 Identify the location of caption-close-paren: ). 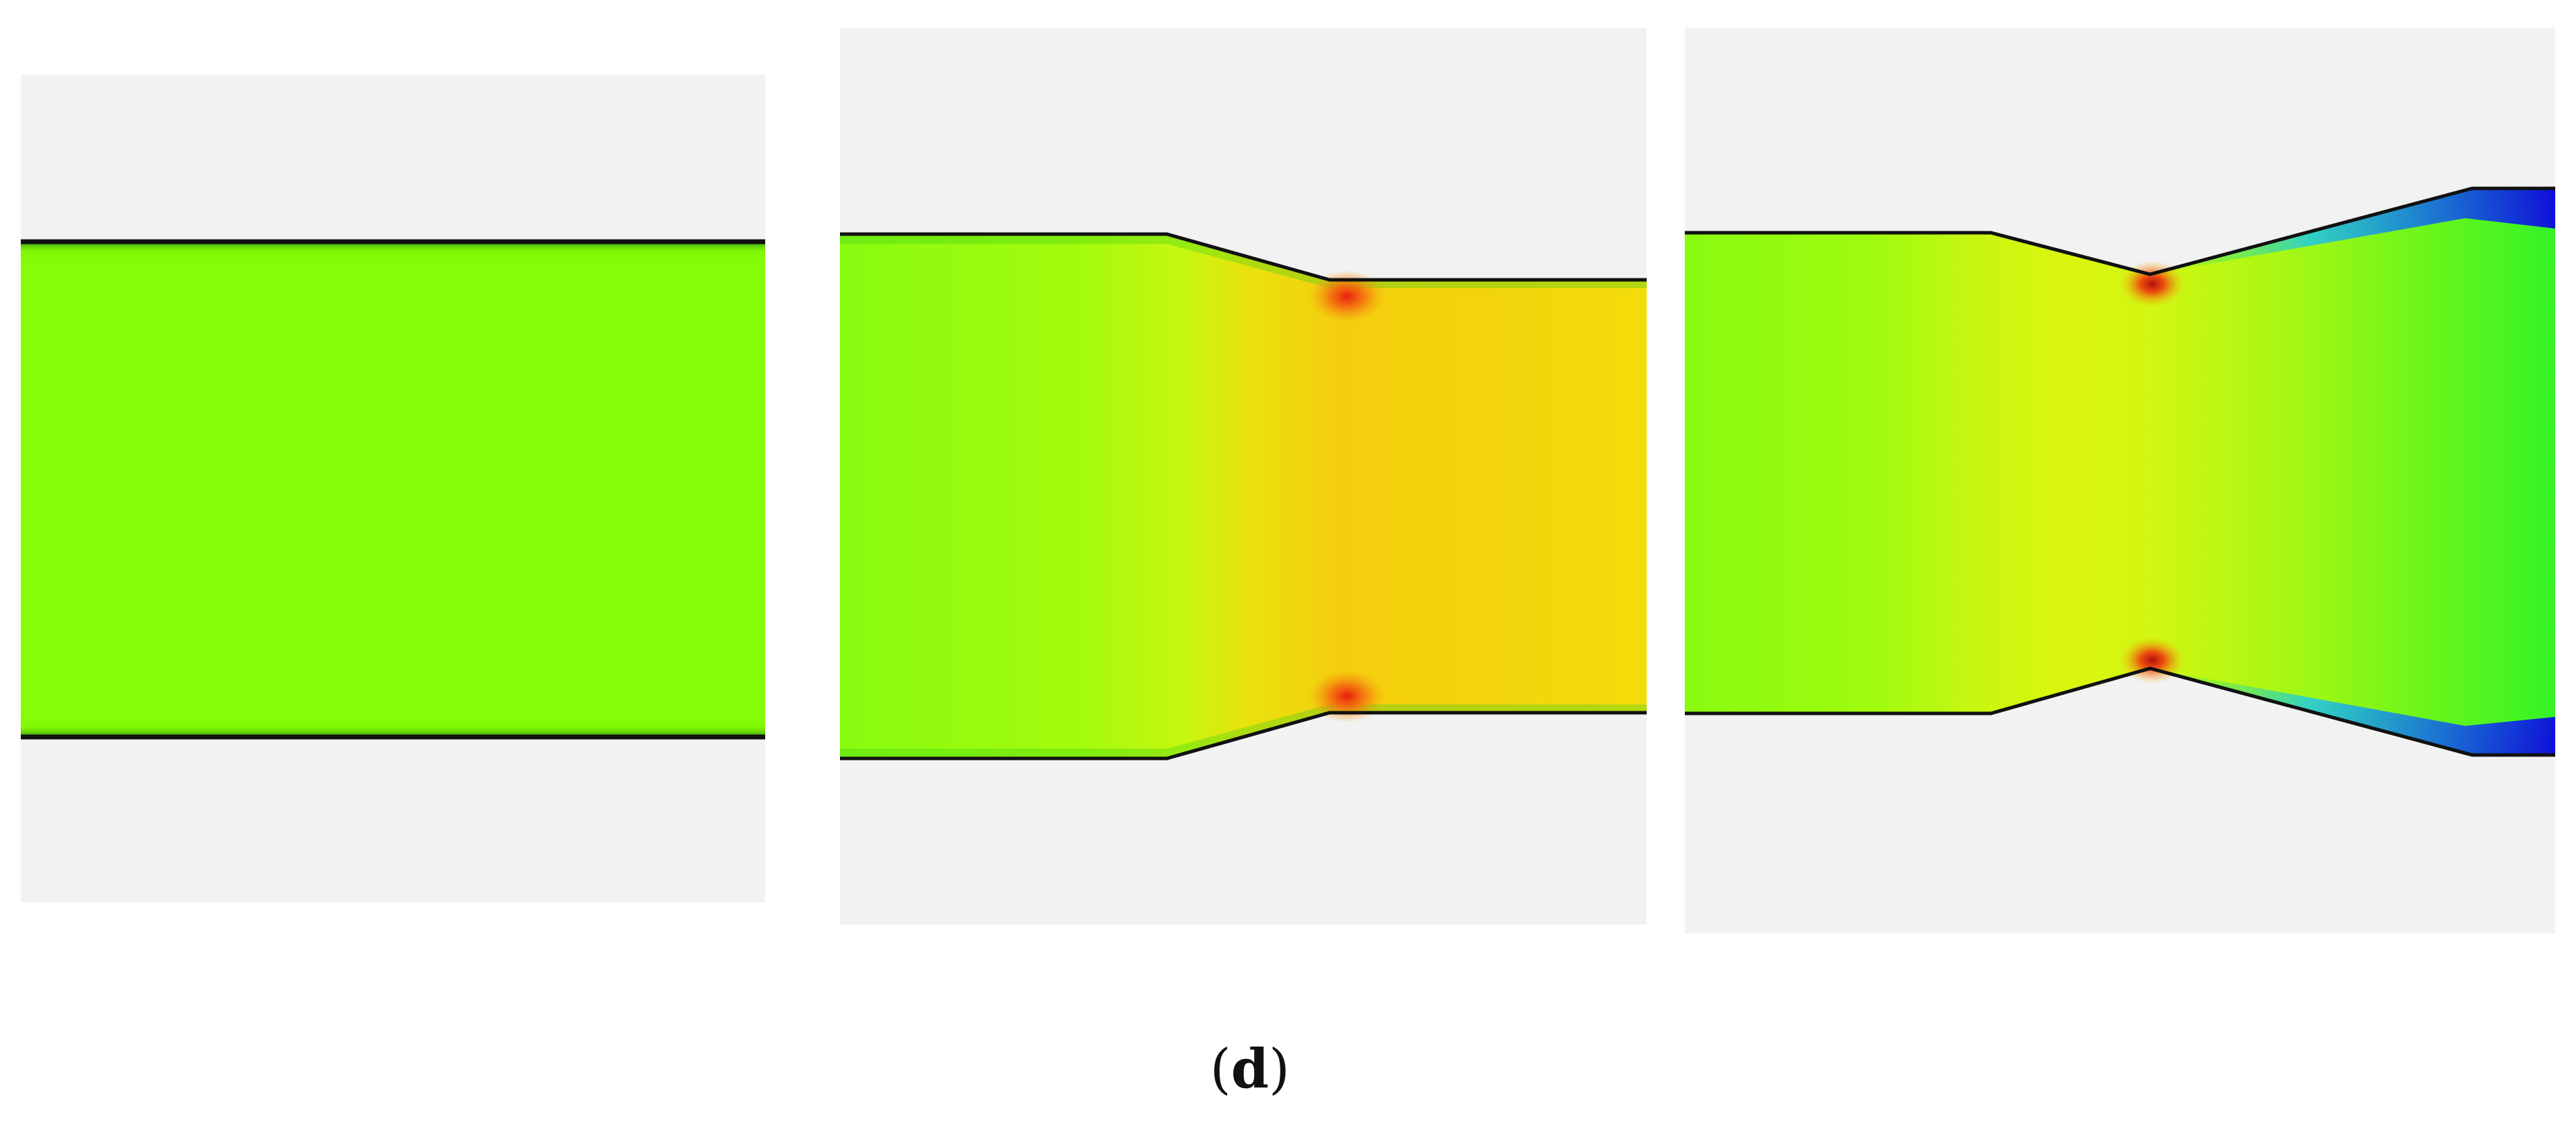
(1279, 1069).